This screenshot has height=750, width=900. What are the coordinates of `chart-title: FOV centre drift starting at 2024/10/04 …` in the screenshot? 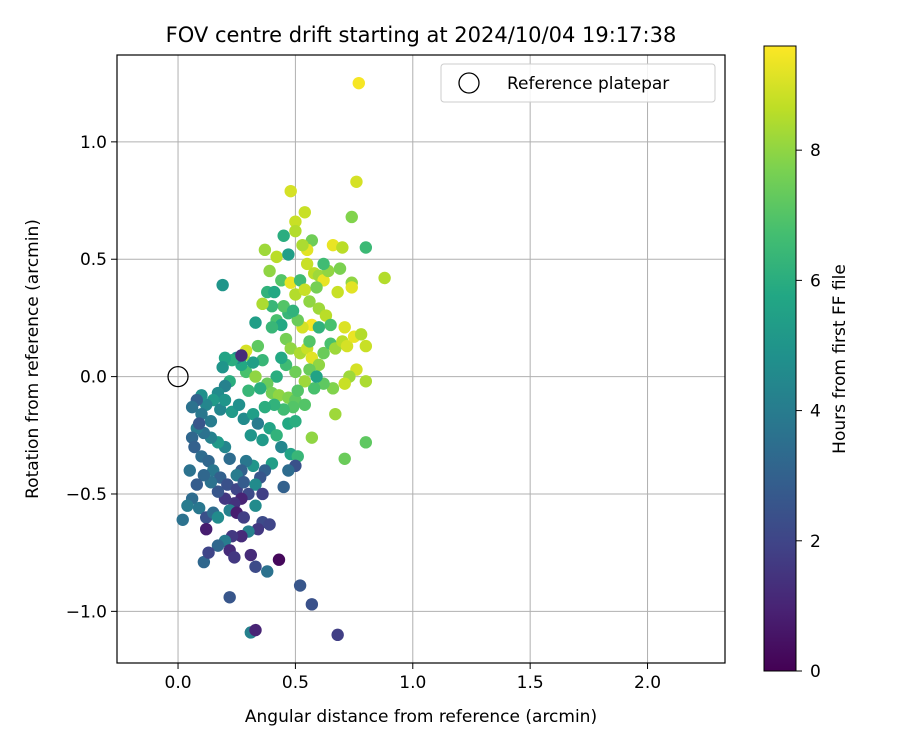 It's located at (421, 35).